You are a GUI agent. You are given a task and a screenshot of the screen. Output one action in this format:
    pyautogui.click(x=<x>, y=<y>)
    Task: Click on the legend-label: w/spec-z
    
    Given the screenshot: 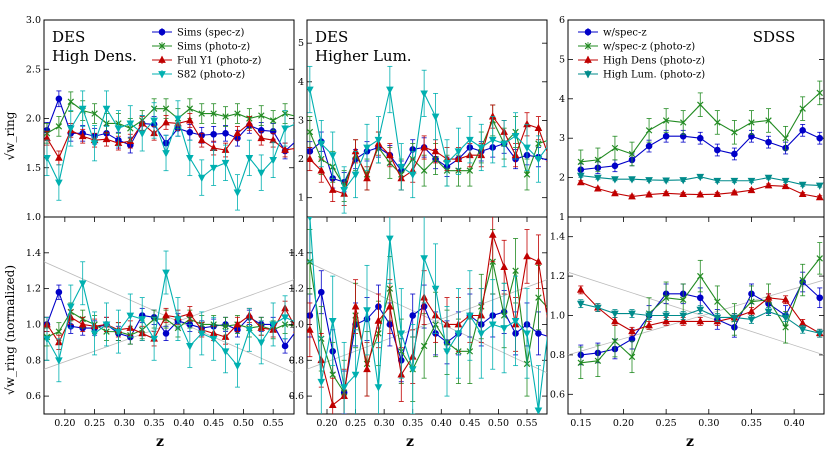 What is the action you would take?
    pyautogui.click(x=625, y=33)
    